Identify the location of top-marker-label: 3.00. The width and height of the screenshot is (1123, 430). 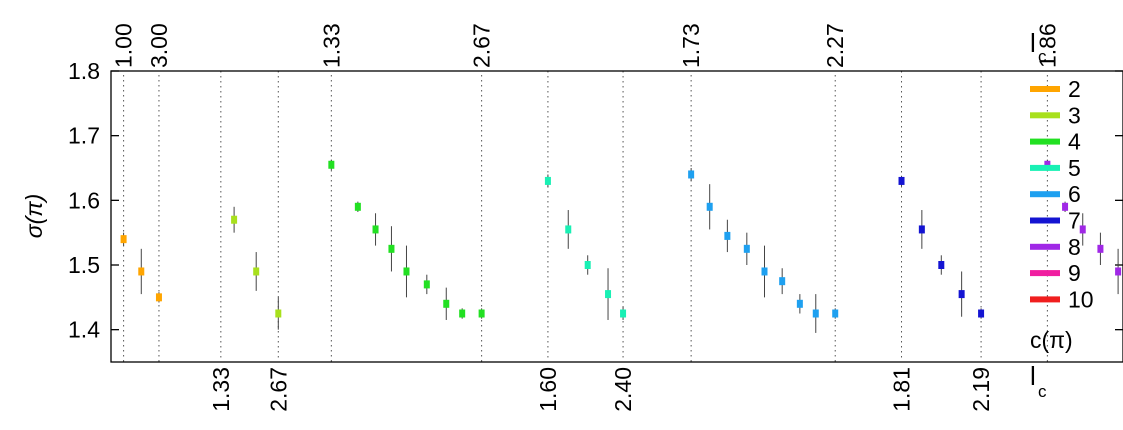
(159, 45).